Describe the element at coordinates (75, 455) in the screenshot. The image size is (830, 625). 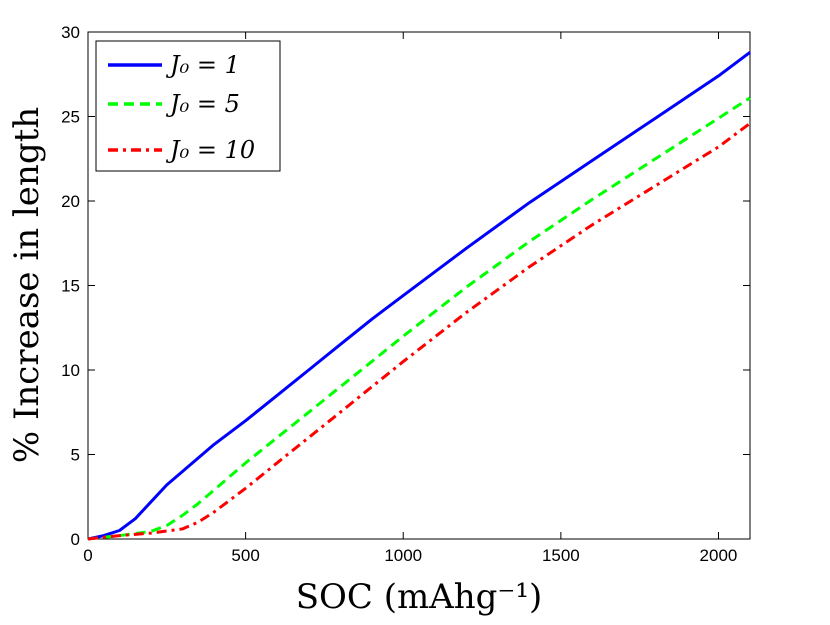
I see `y-tick-label: 5` at that location.